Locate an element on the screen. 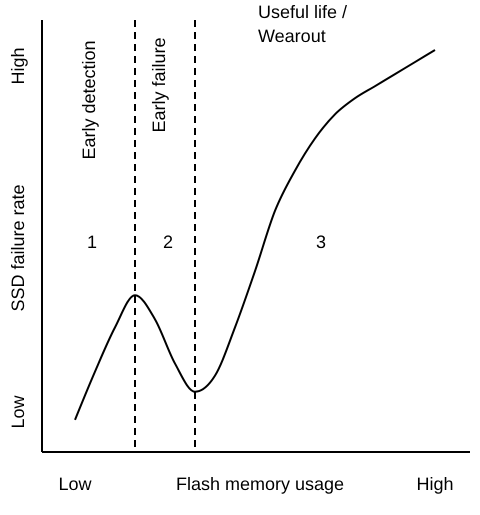 The image size is (480, 515). text: Useful life / Wearout is located at coordinates (303, 24).